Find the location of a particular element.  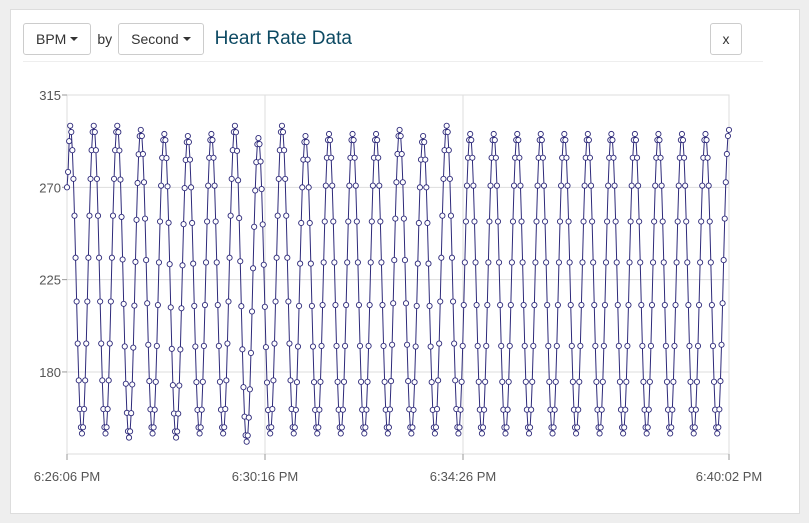

toolbar-divider is located at coordinates (393, 61).